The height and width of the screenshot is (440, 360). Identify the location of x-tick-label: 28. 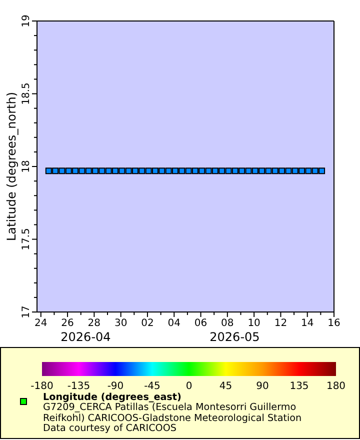
(94, 323).